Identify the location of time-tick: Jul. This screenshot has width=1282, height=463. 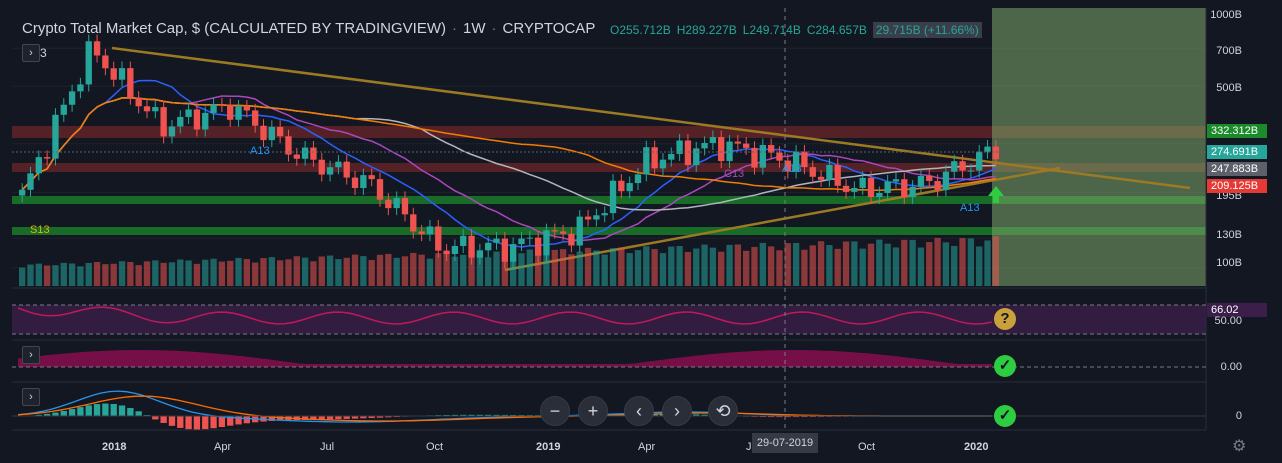
(327, 447).